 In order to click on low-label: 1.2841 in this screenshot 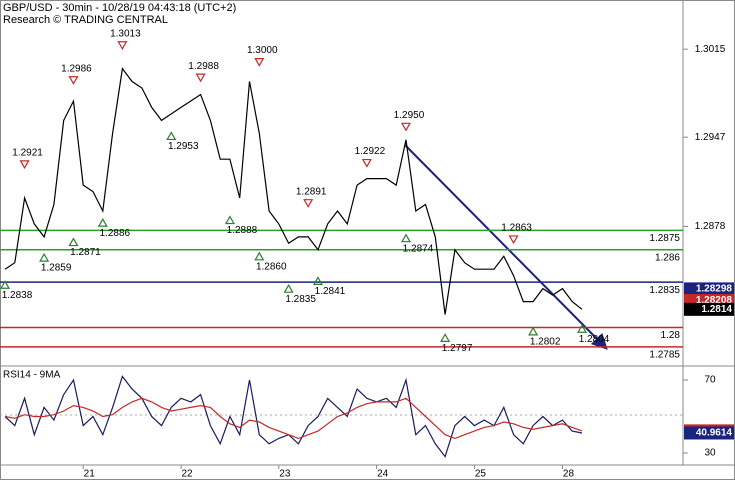, I will do `click(330, 291)`.